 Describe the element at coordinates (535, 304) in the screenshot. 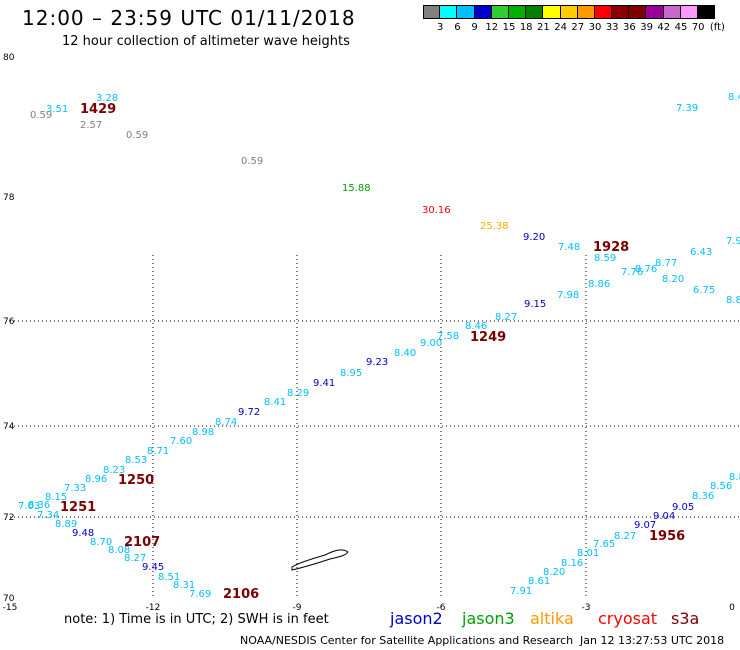

I see `wave-height-label: 9.15` at that location.